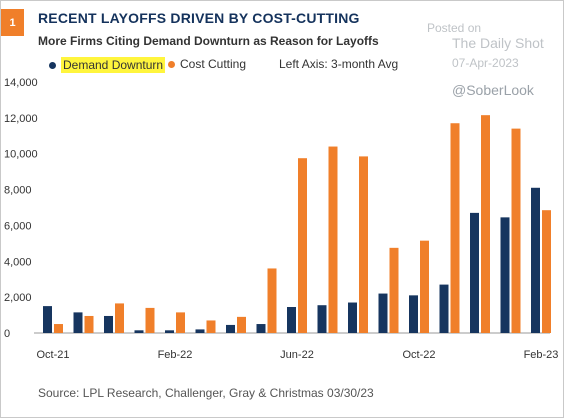 Image resolution: width=564 pixels, height=418 pixels. I want to click on legend-swatch-cost, so click(171, 64).